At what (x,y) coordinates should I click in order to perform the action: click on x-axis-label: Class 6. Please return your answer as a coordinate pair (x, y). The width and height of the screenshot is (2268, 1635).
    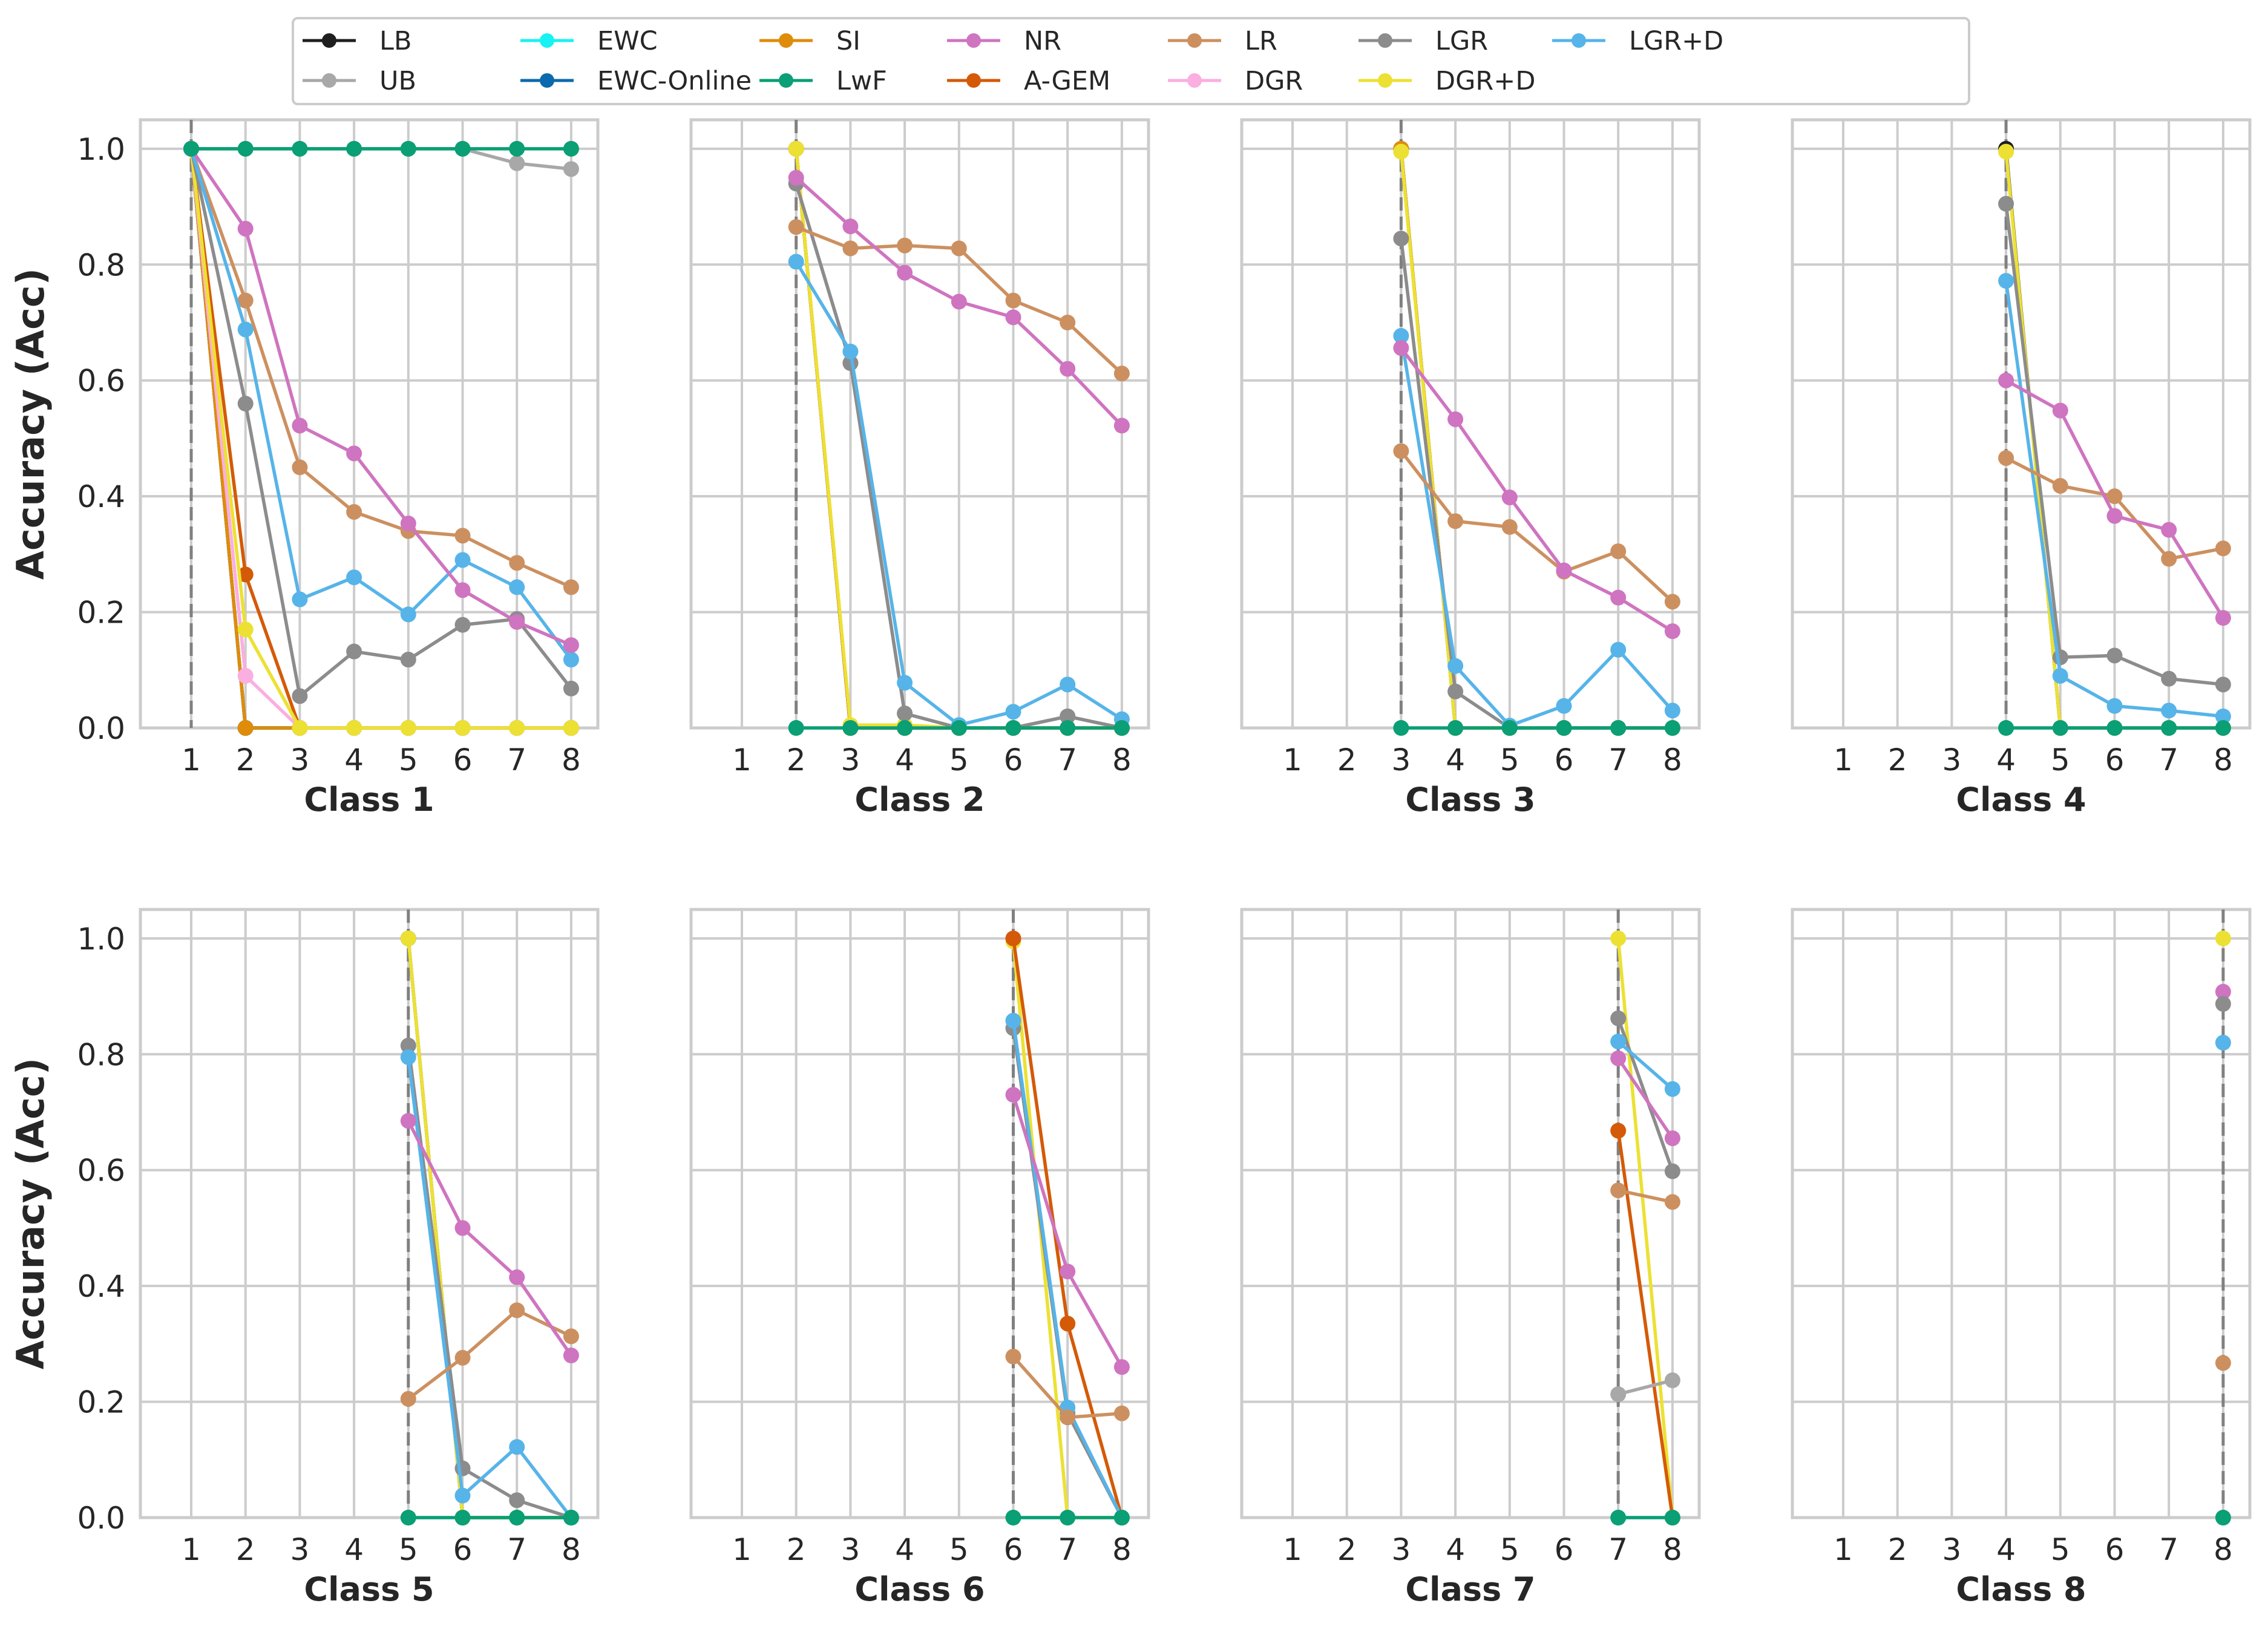
    Looking at the image, I should click on (920, 1589).